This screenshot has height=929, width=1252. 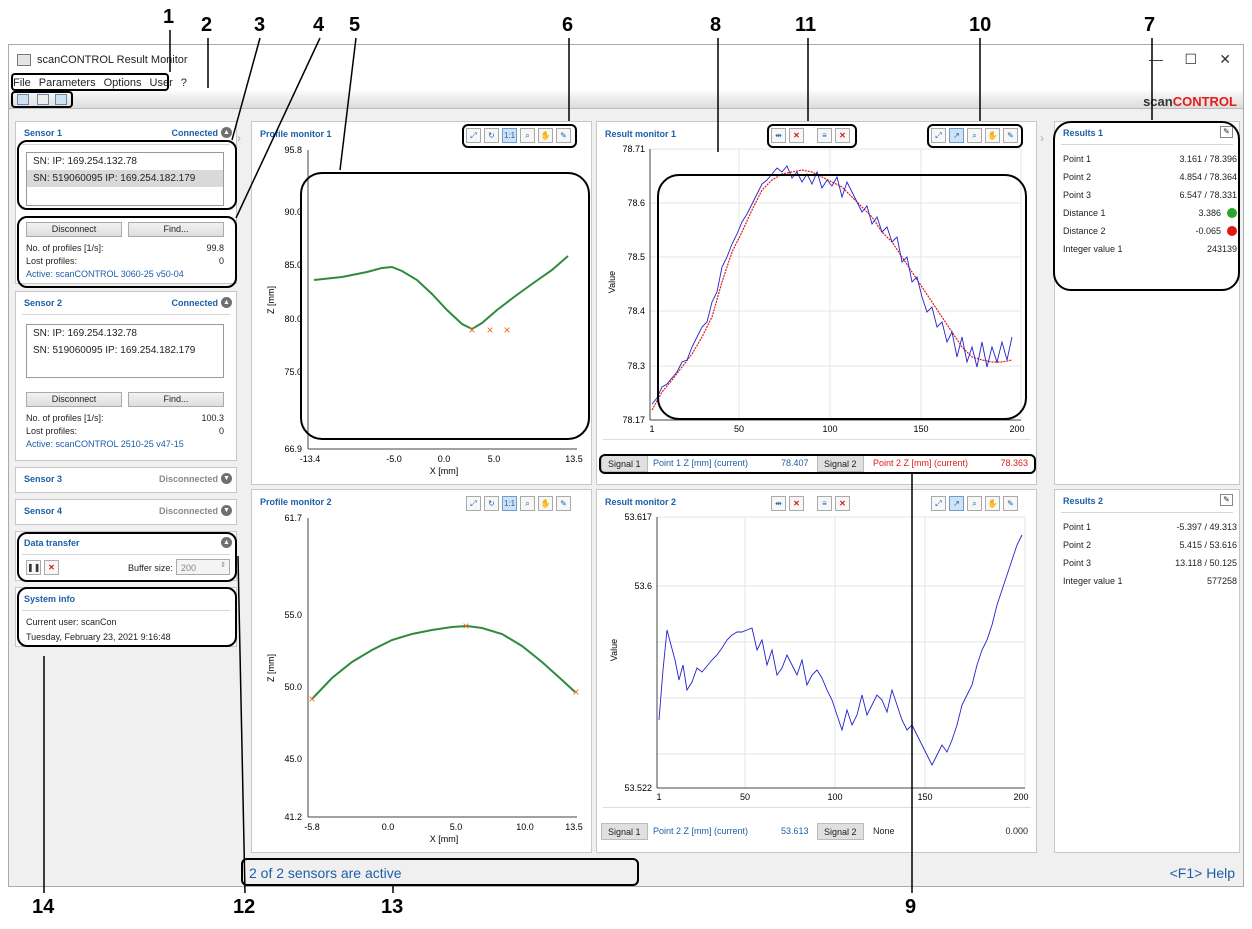 What do you see at coordinates (126, 480) in the screenshot?
I see `sensor-3-panel: Sensor 3 Disconnected ▼` at bounding box center [126, 480].